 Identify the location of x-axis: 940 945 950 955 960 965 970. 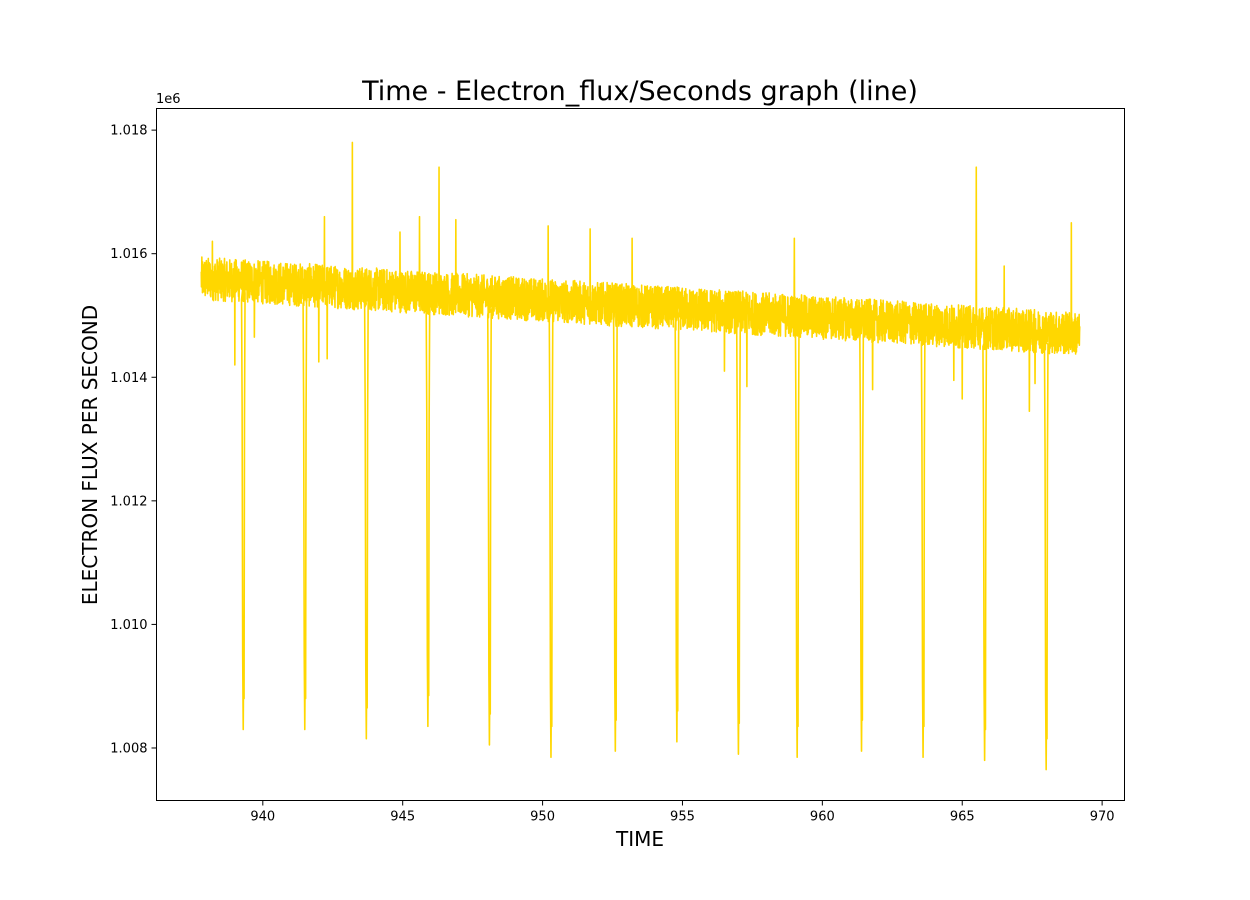
(682, 812).